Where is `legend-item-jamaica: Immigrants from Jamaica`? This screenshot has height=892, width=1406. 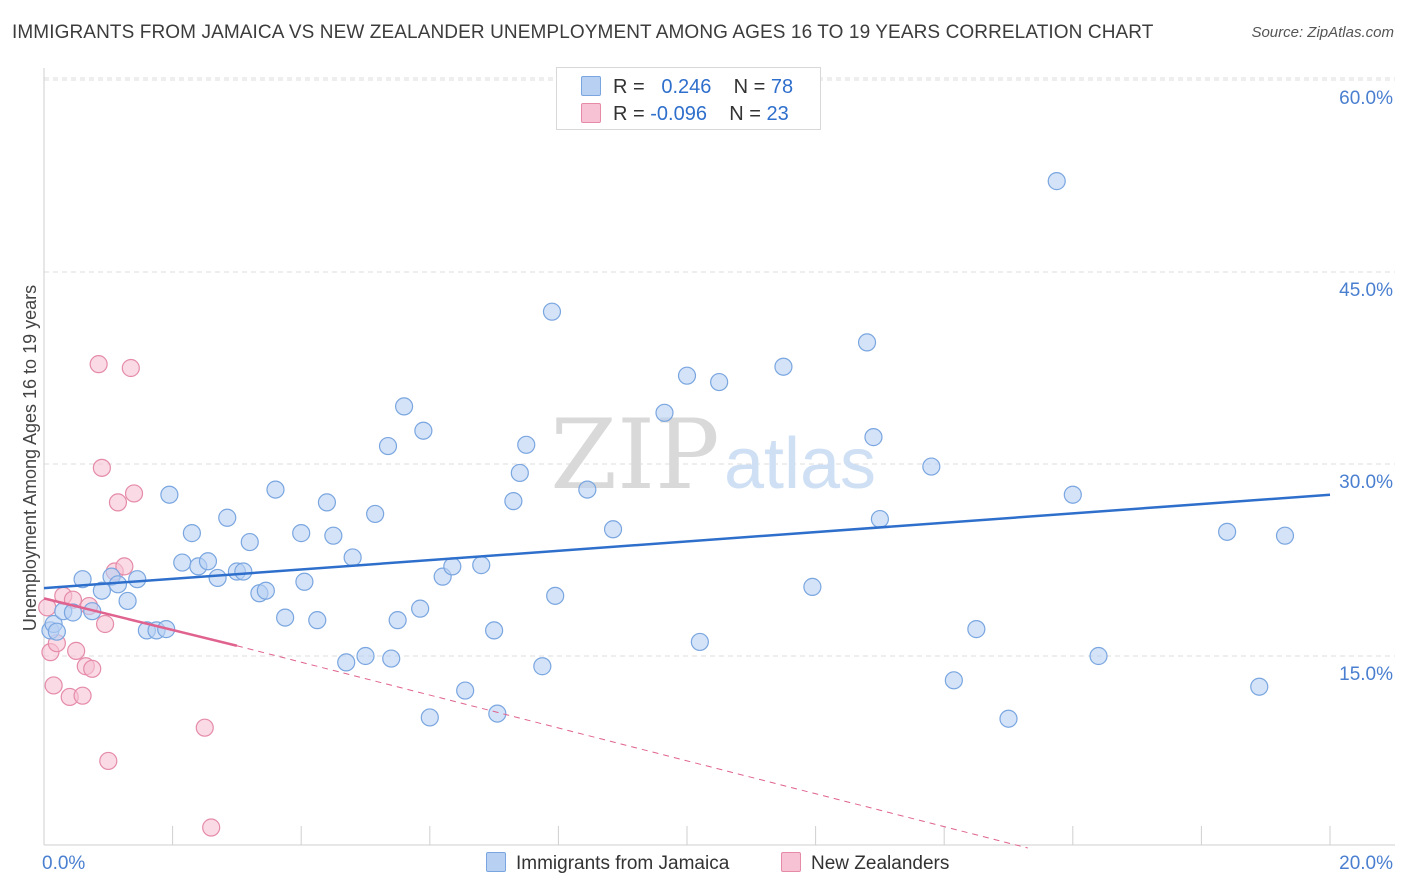 legend-item-jamaica: Immigrants from Jamaica is located at coordinates (607, 863).